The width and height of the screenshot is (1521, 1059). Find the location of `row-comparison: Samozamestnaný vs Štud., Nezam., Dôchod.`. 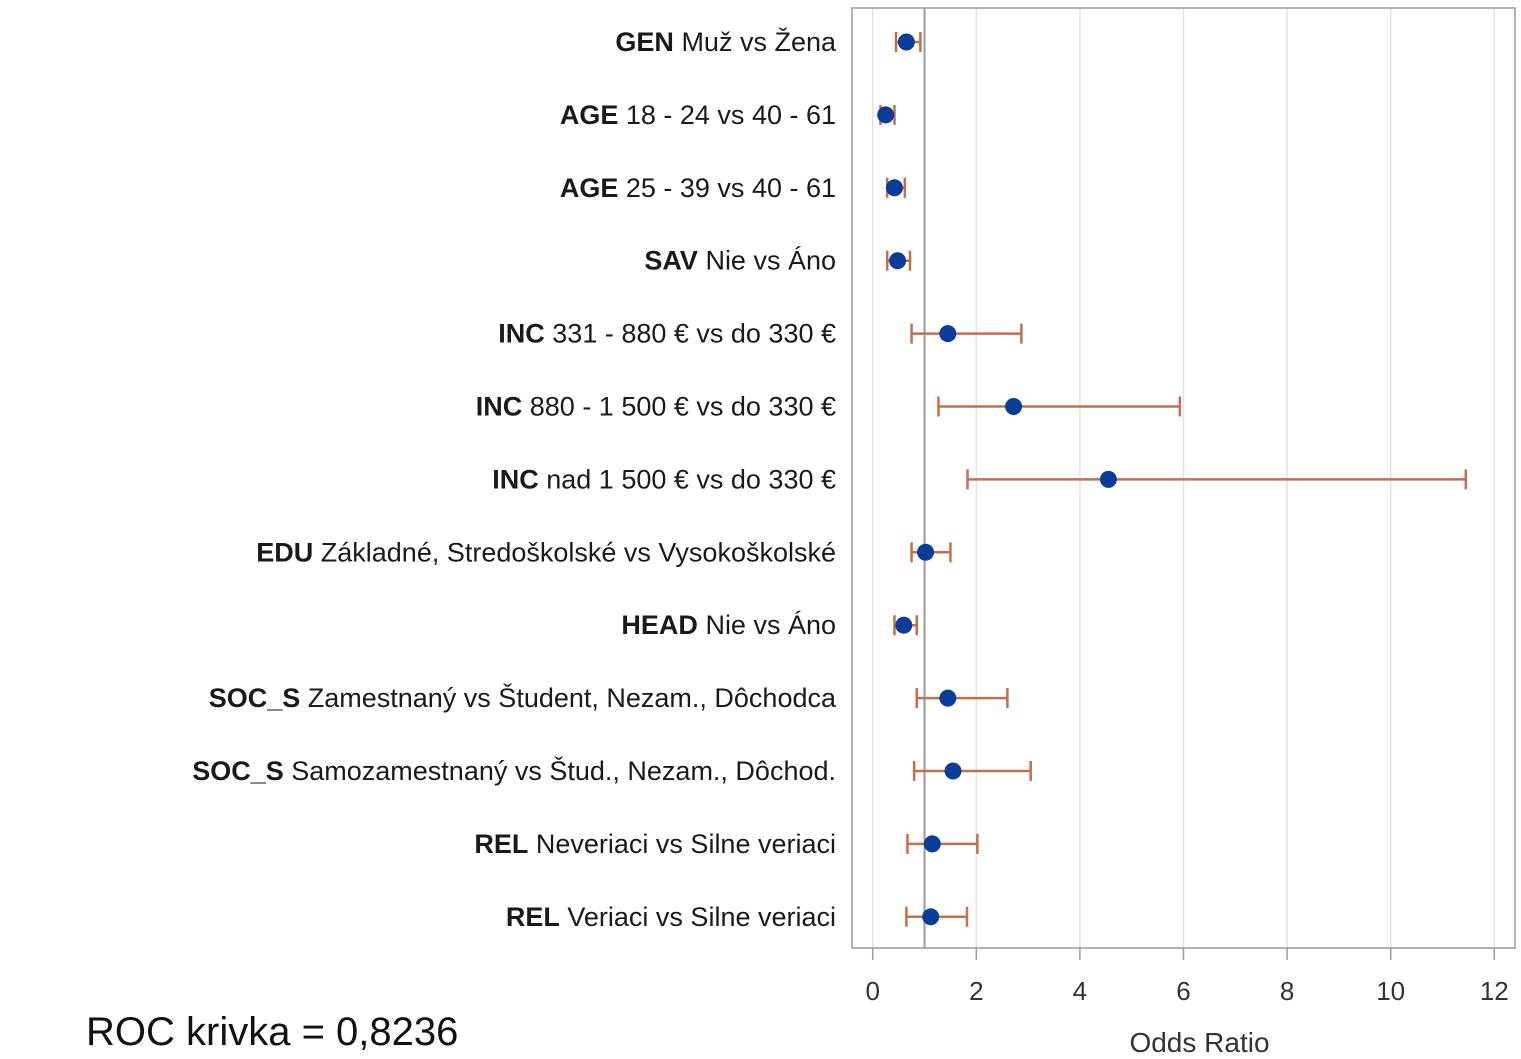

row-comparison: Samozamestnaný vs Štud., Nezam., Dôchod. is located at coordinates (560, 770).